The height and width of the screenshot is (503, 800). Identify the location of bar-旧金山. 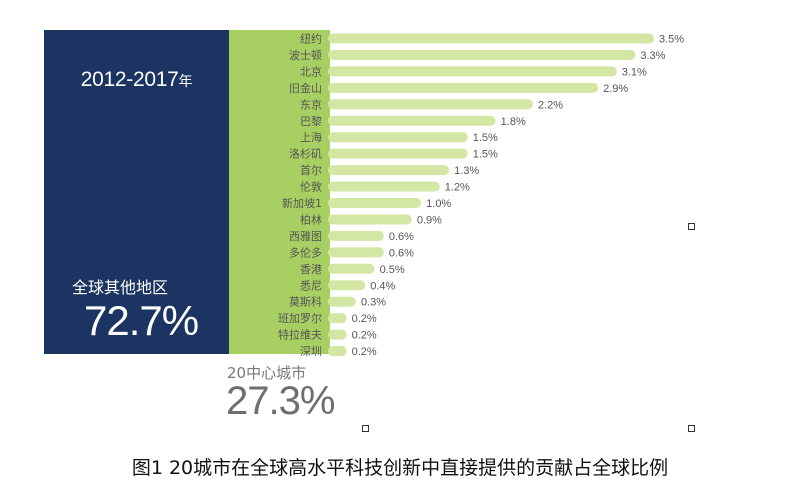
(463, 87).